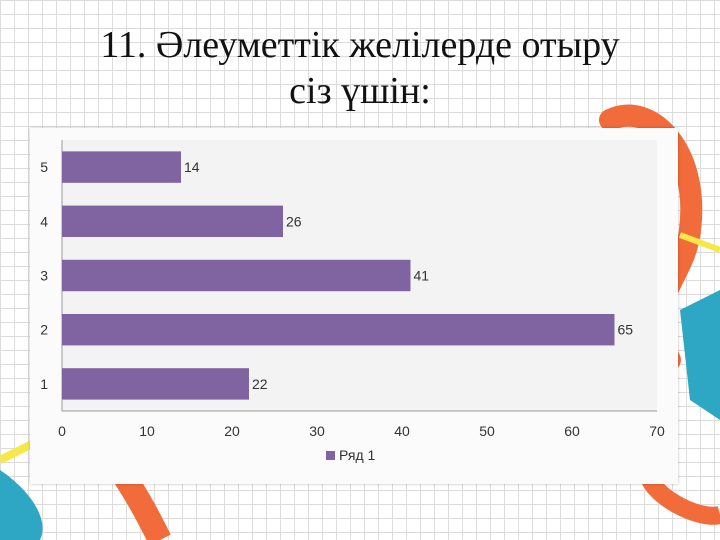  Describe the element at coordinates (572, 431) in the screenshot. I see `x-tick-label-60: 60` at that location.